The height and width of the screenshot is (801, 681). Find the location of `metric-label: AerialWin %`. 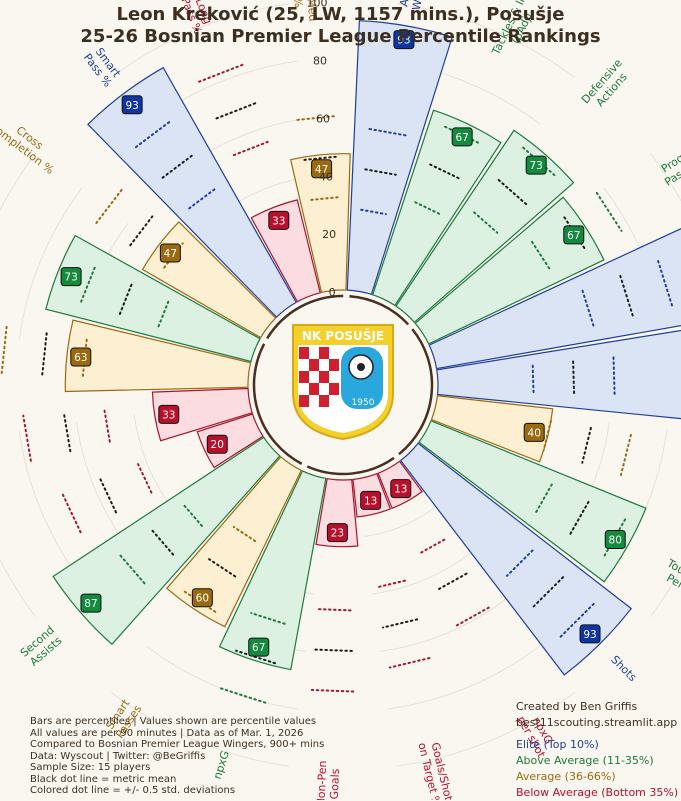

metric-label: AerialWin % is located at coordinates (413, 5).